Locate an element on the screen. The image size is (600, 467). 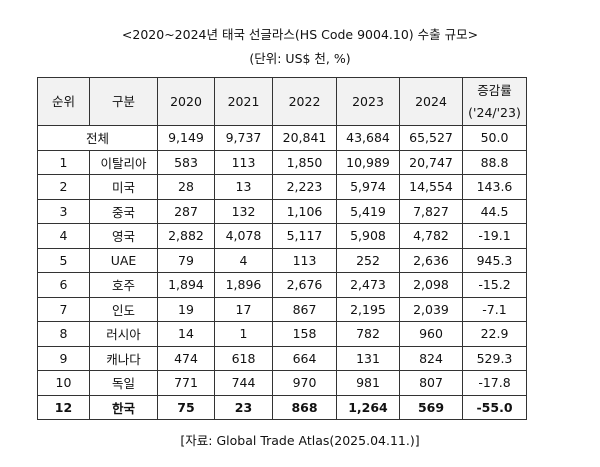
cell: 65,527 is located at coordinates (431, 138).